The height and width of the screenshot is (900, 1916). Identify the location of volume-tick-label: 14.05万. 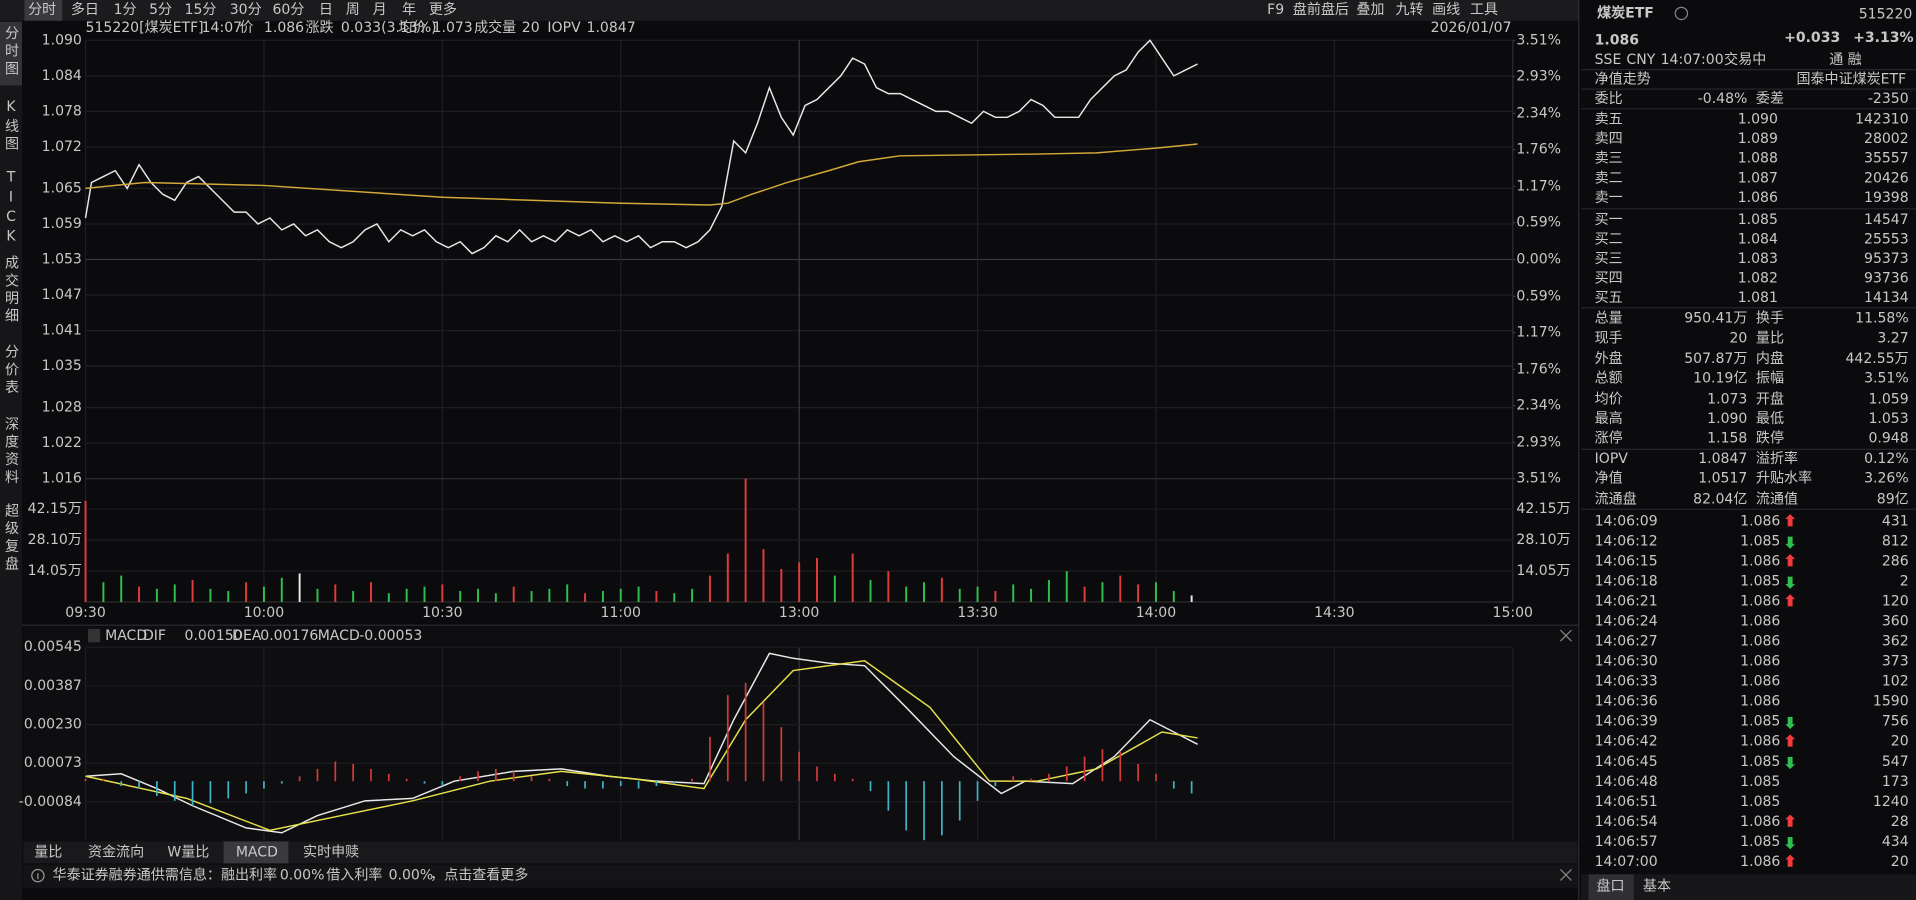
(55, 571).